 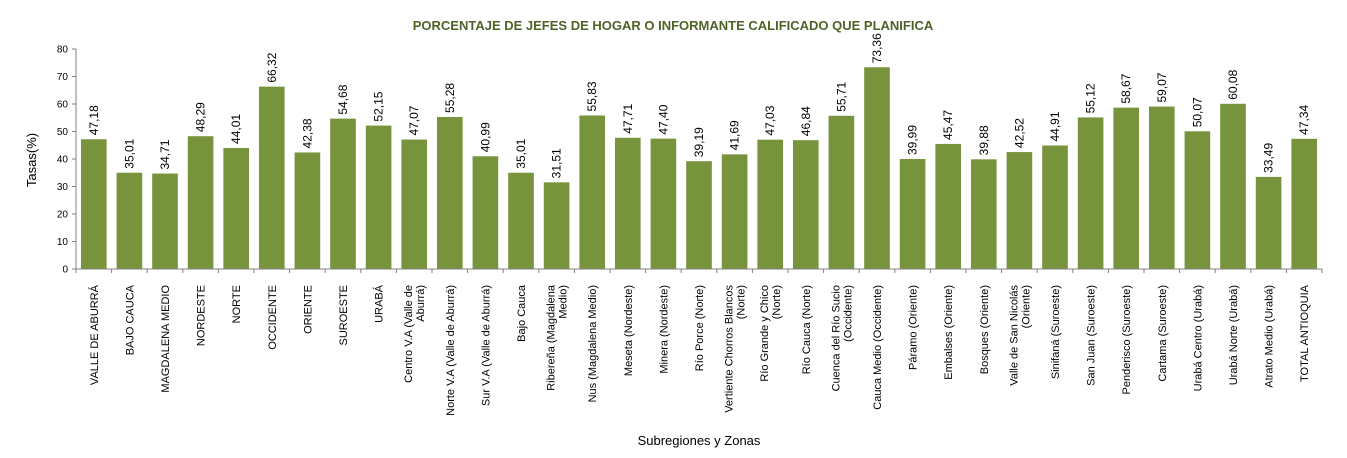 What do you see at coordinates (1233, 84) in the screenshot?
I see `data-label: 60,08` at bounding box center [1233, 84].